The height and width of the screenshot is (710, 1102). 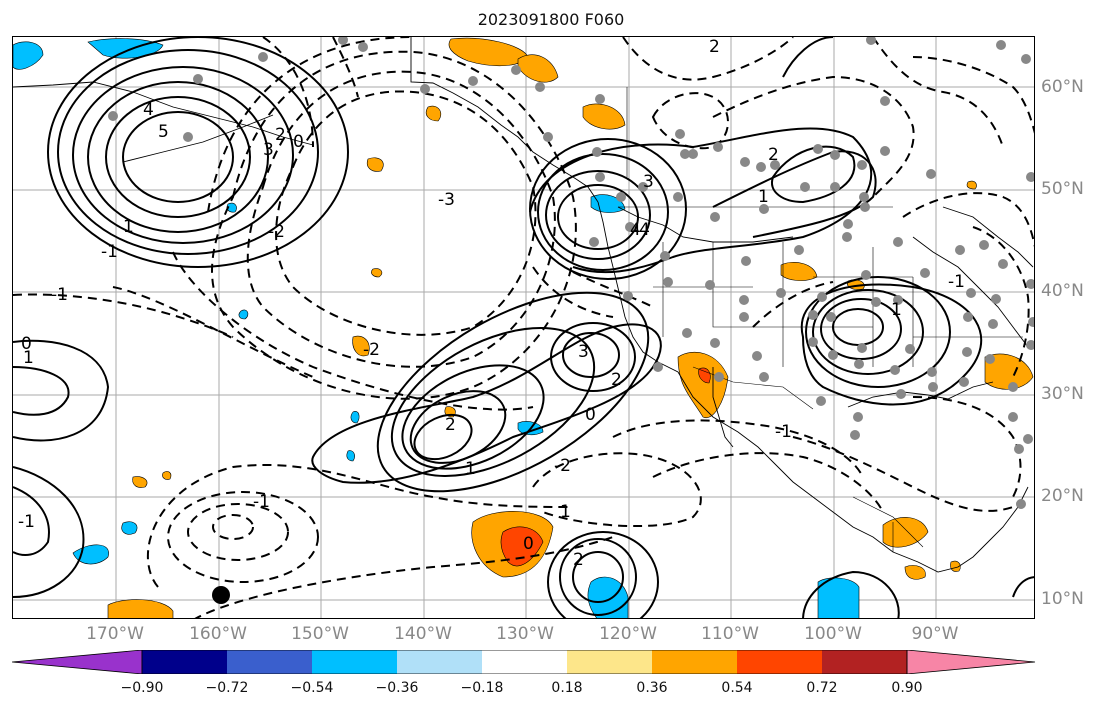 I want to click on lon-label: 120°W, so click(x=628, y=634).